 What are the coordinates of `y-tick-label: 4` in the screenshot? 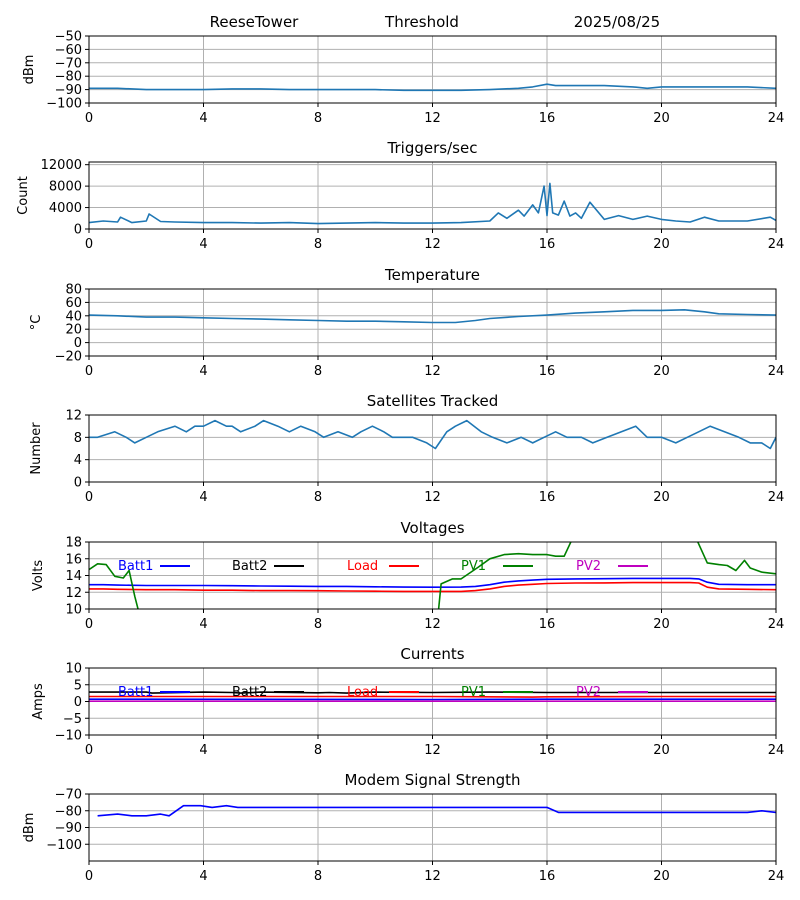 It's located at (78, 460).